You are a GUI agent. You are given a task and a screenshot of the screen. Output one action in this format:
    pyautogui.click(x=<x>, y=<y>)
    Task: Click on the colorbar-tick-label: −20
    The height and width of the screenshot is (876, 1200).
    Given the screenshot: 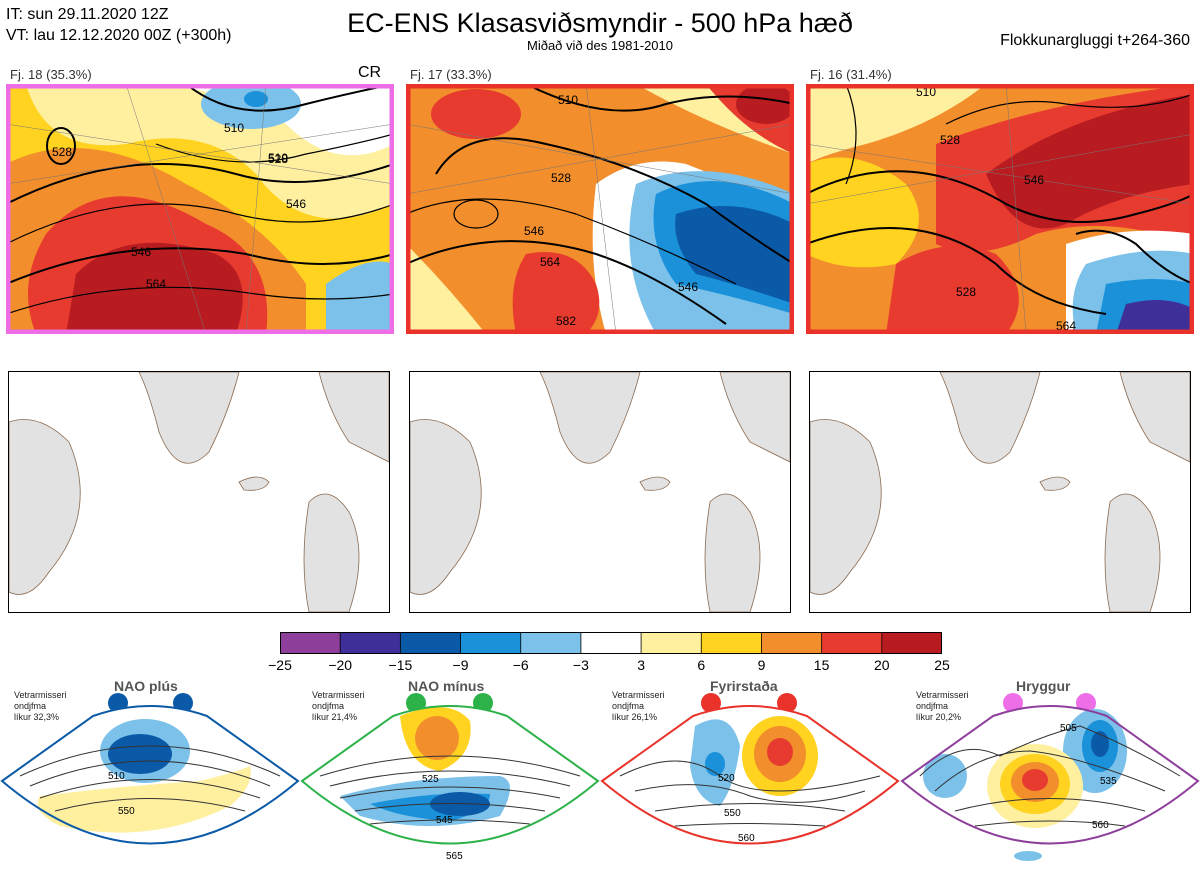 What is the action you would take?
    pyautogui.click(x=340, y=665)
    